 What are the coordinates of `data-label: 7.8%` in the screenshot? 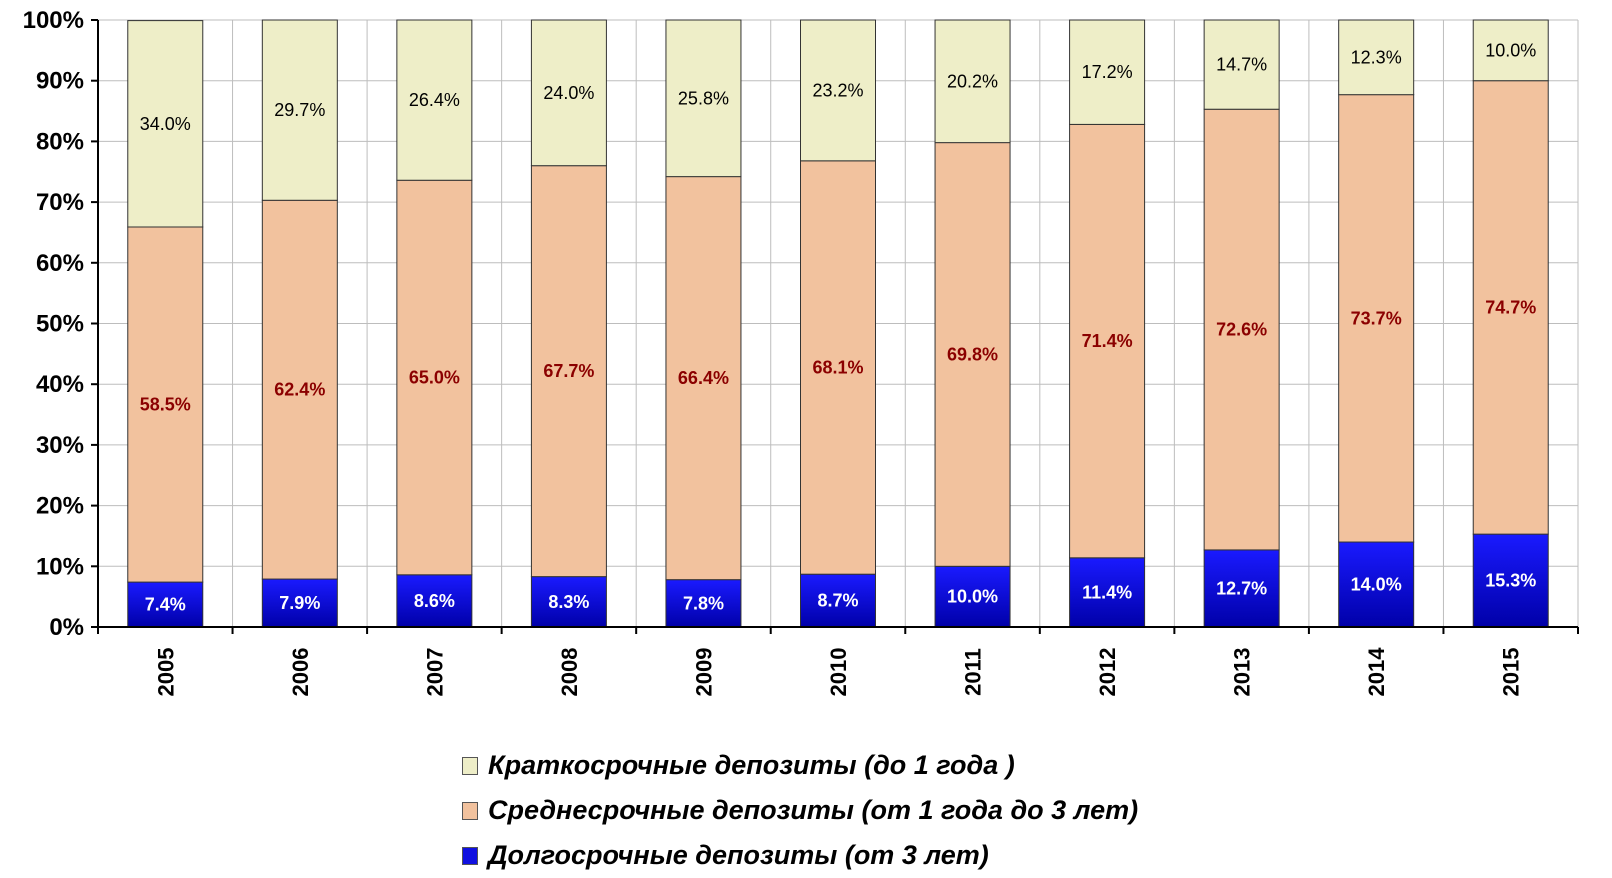 It's located at (703, 603).